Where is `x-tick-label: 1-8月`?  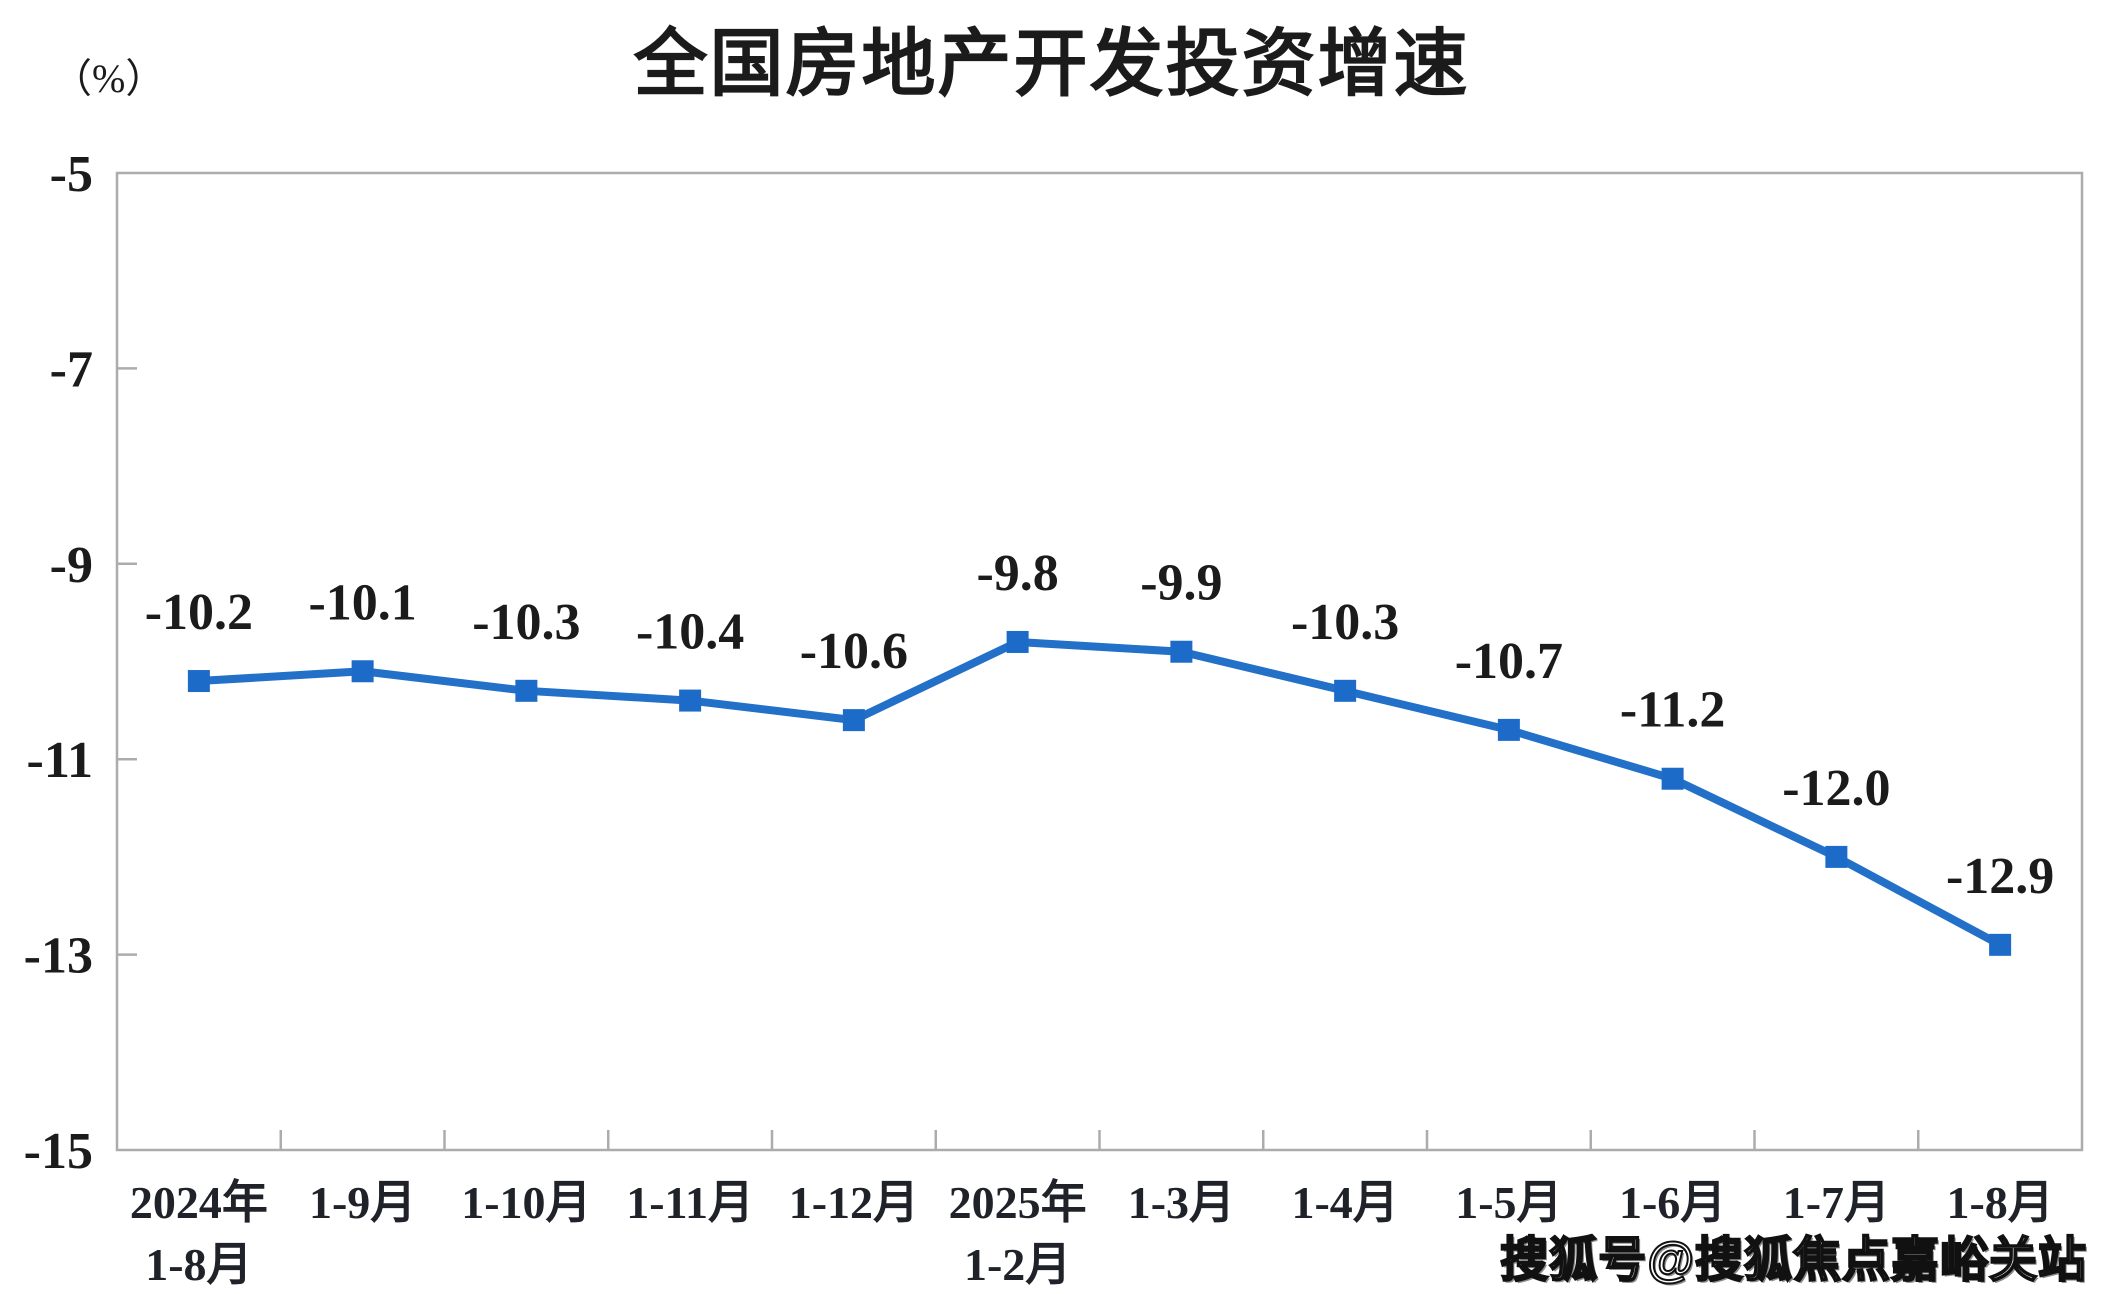
x-tick-label: 1-8月 is located at coordinates (1999, 1202).